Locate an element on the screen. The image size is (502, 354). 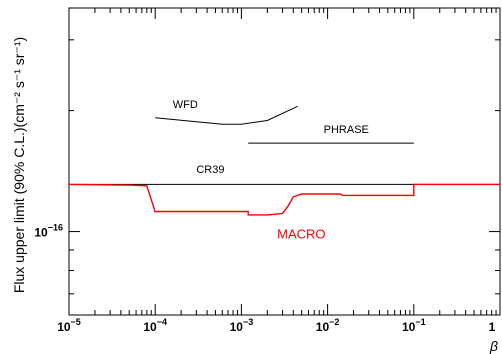
x-tick-label: 10⁻¹ is located at coordinates (414, 325).